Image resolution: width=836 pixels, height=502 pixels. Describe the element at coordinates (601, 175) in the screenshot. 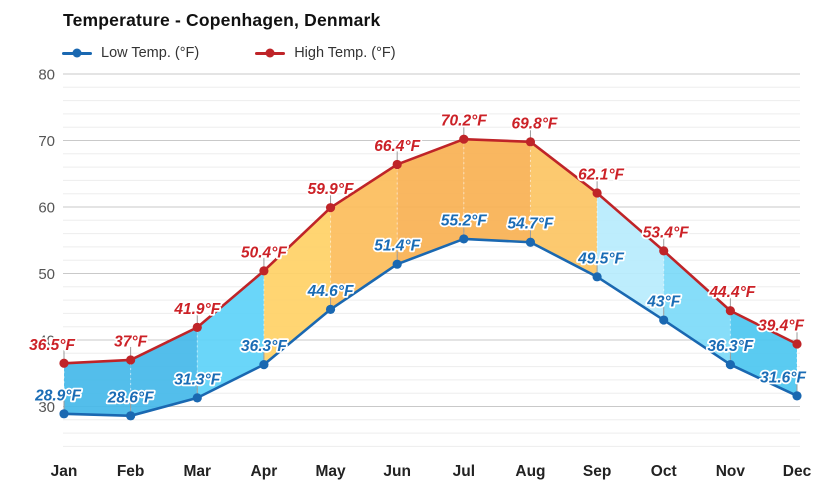

I see `high-temp-label-sep: 62.1°F` at that location.